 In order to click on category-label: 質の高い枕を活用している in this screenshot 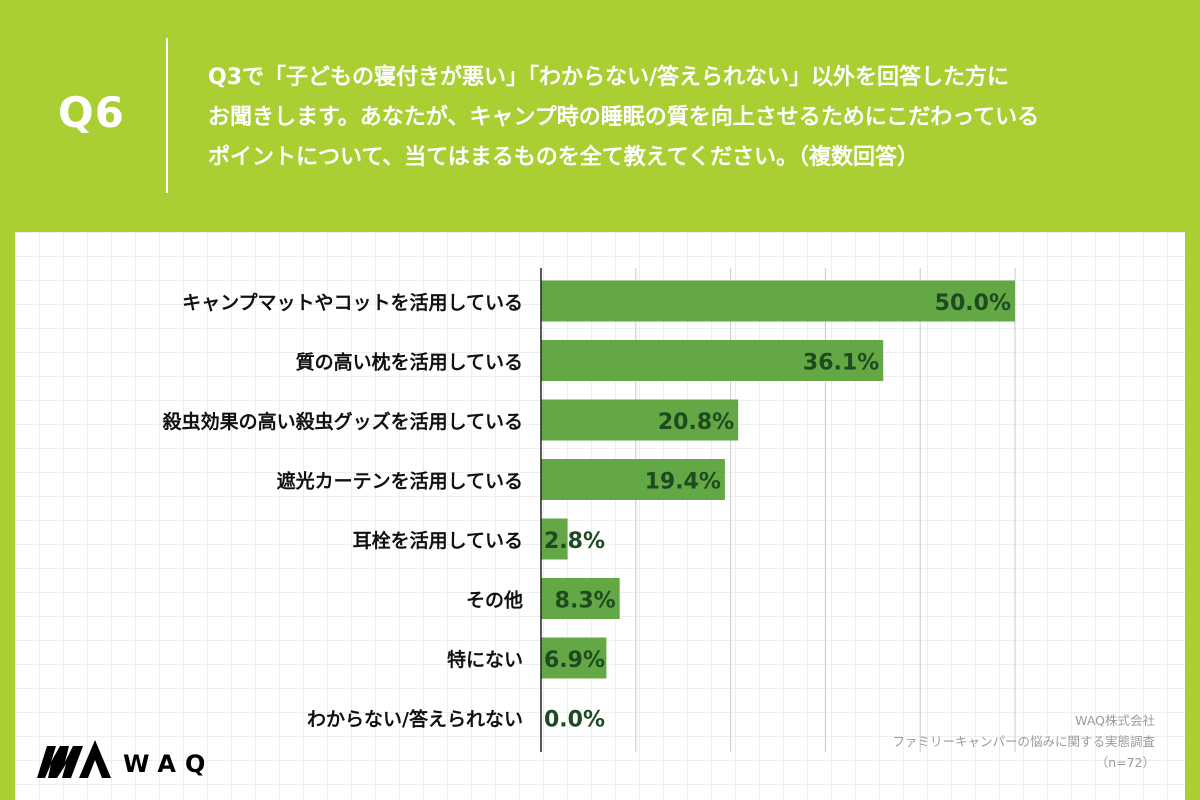, I will do `click(409, 362)`.